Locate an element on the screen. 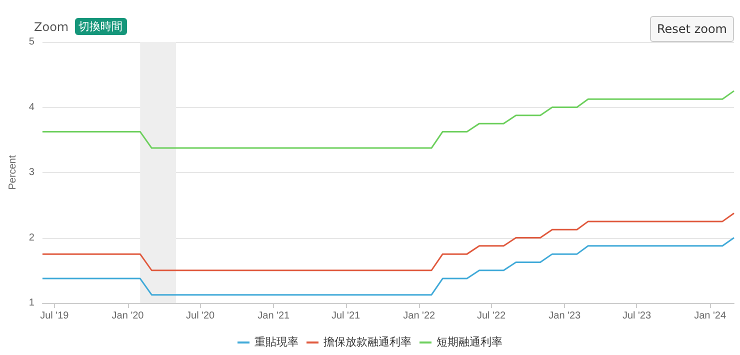 This screenshot has width=740, height=355. x-tick-label: Jan '21 is located at coordinates (274, 316).